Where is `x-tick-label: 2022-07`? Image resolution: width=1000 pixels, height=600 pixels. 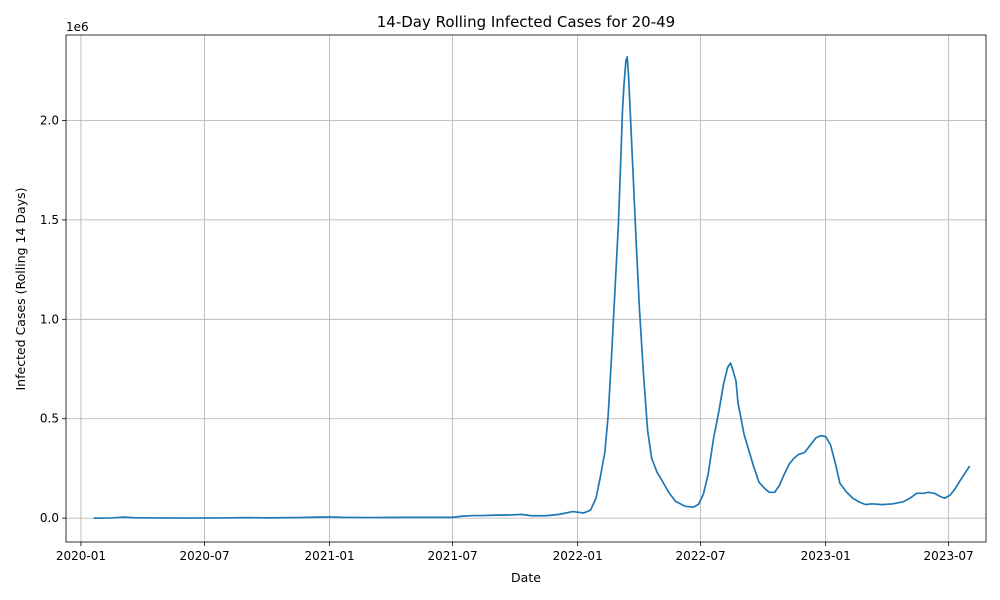 x-tick-label: 2022-07 is located at coordinates (701, 556).